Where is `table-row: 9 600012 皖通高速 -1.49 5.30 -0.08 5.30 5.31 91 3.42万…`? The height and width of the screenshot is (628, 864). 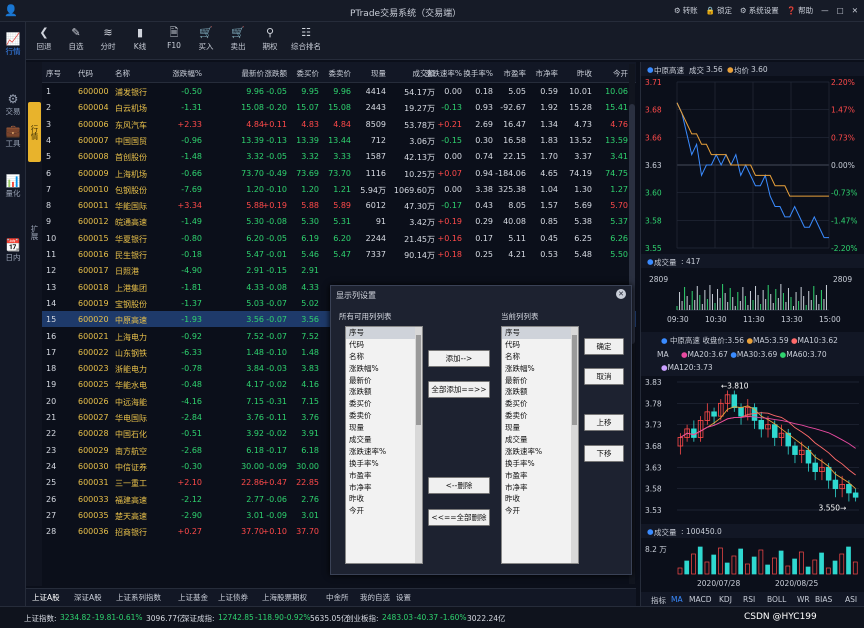 table-row: 9 600012 皖通高速 -1.49 5.30 -0.08 5.30 5.31 91 3.42万… is located at coordinates (339, 221).